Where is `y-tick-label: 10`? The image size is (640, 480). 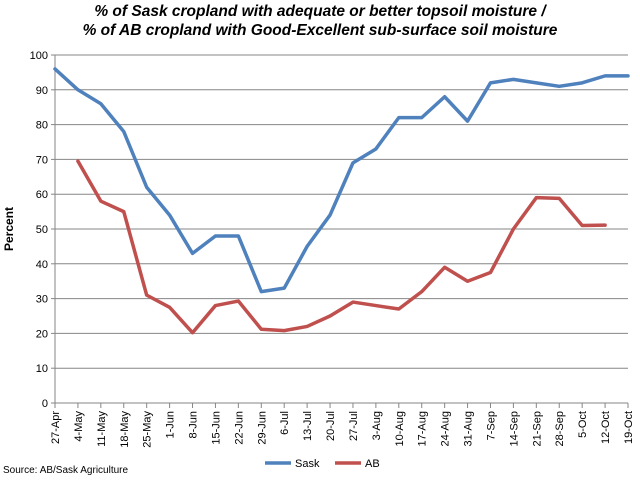
y-tick-label: 10 is located at coordinates (42, 369).